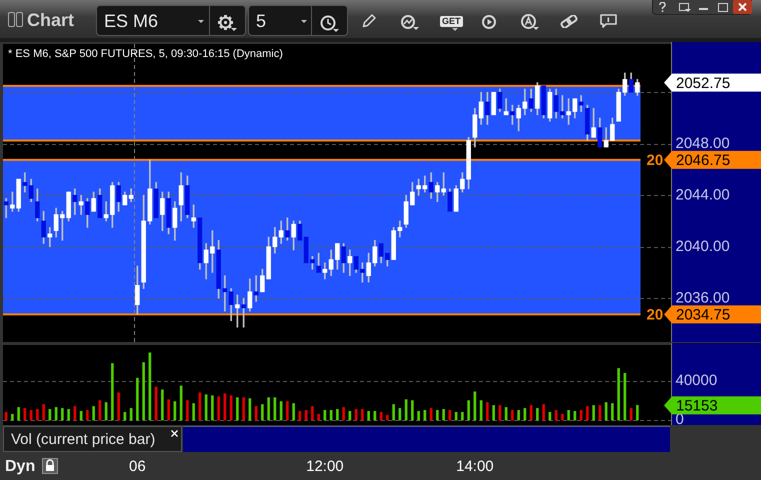 Image resolution: width=761 pixels, height=480 pixels. What do you see at coordinates (145, 54) in the screenshot?
I see `chart-title: * ES M6, S&P 500 FUTURES, 5, 09:30-16:15 (Dynamic)` at bounding box center [145, 54].